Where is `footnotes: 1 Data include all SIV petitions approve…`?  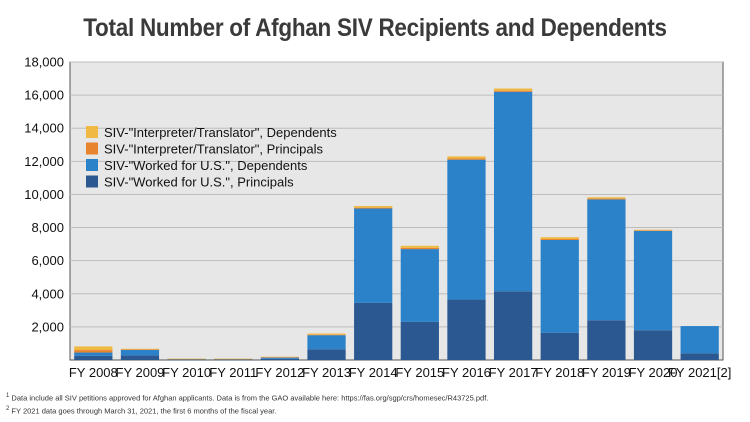
footnotes: 1 Data include all SIV petitions approve… is located at coordinates (376, 403).